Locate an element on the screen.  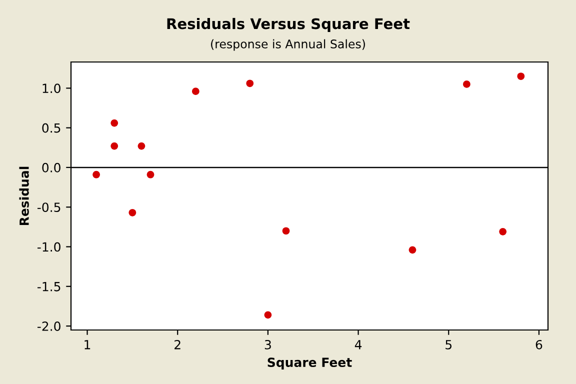
y-tick-label: 1.0 is located at coordinates (51, 89).